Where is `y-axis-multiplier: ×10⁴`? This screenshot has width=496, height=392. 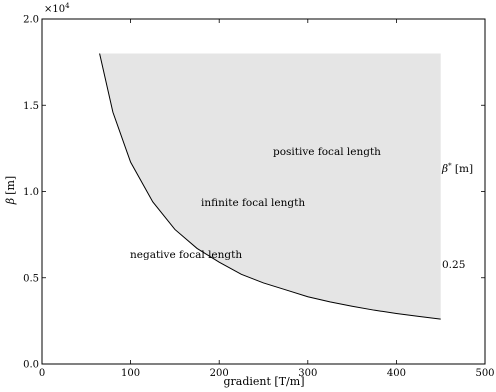
y-axis-multiplier: ×10⁴ is located at coordinates (57, 8).